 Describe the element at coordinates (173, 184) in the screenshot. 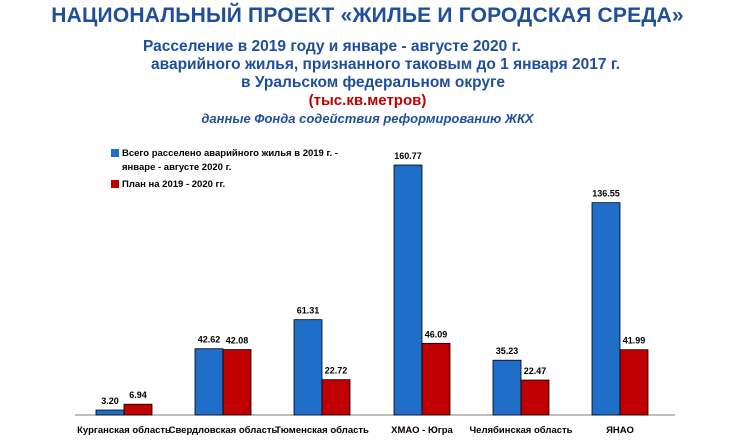

I see `legend-label-plan: План на 2019 - 2020 гг.` at that location.